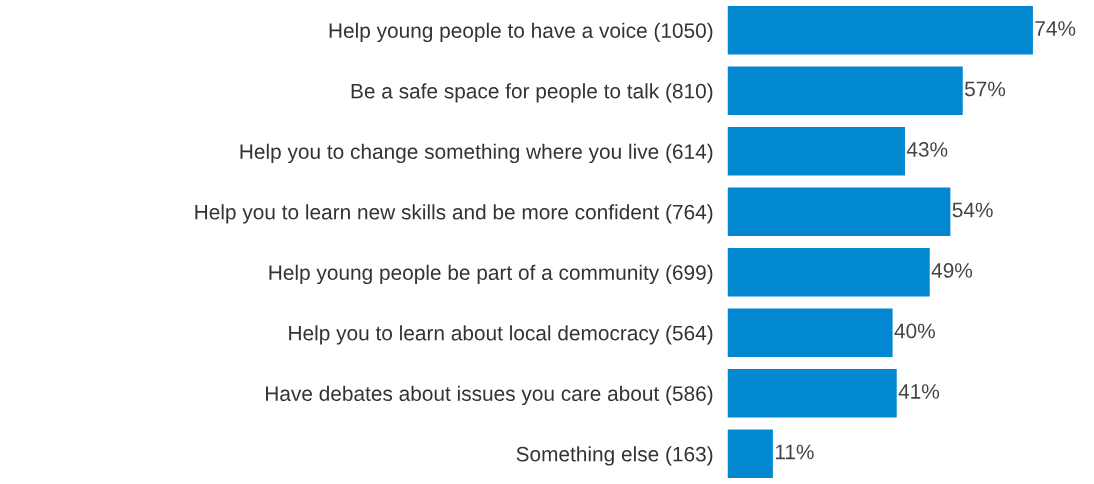 This screenshot has width=1094, height=484. Describe the element at coordinates (1055, 28) in the screenshot. I see `data-label: 74%` at that location.